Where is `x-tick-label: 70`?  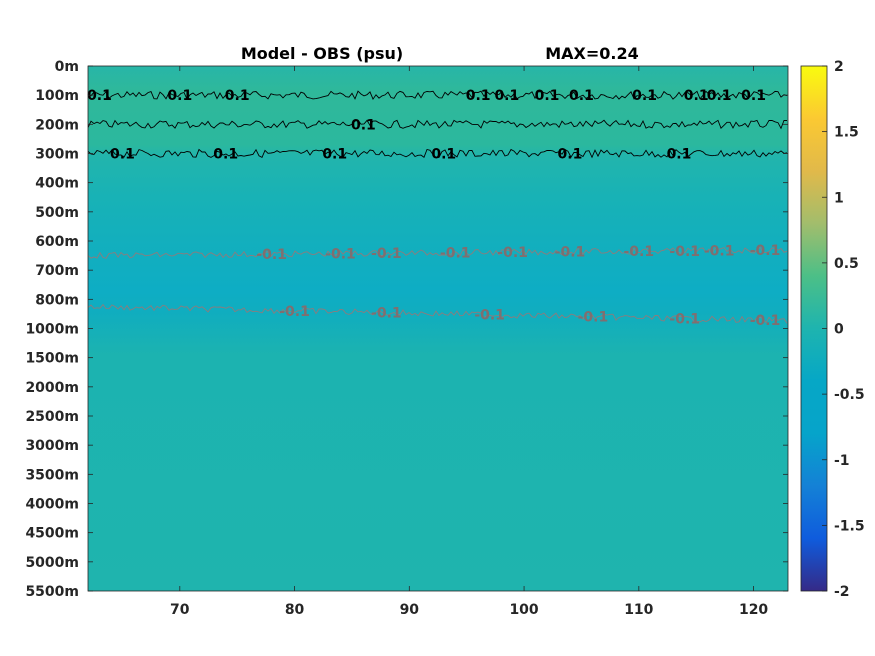
x-tick-label: 70 is located at coordinates (180, 610).